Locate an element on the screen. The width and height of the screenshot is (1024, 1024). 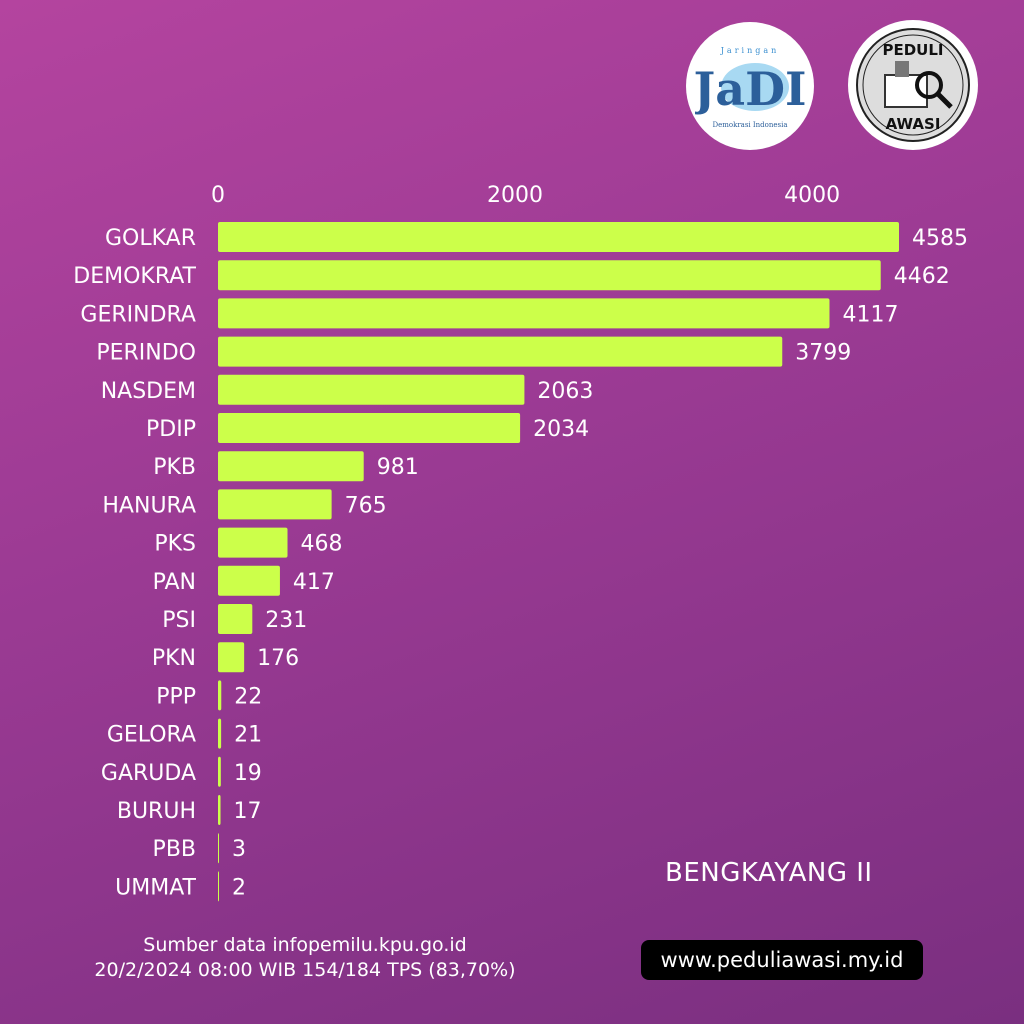
data-label: 2 is located at coordinates (239, 887).